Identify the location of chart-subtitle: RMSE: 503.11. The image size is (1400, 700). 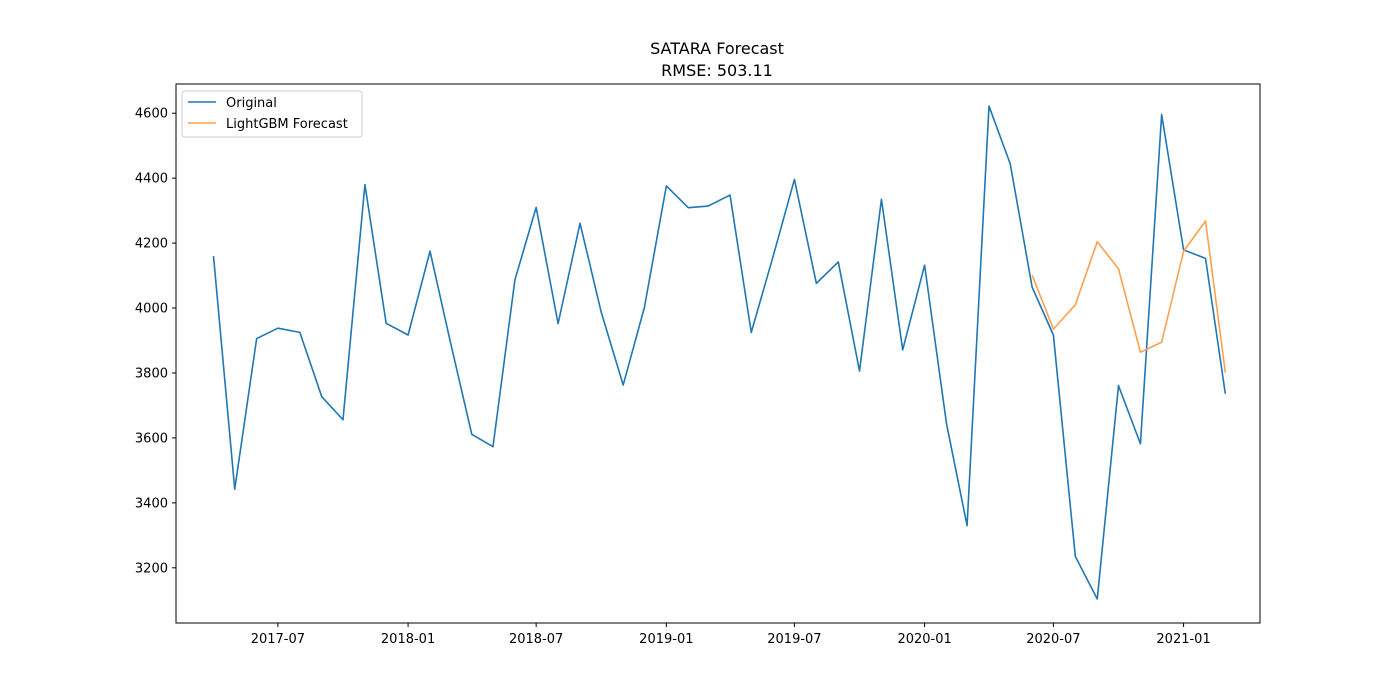
(717, 70).